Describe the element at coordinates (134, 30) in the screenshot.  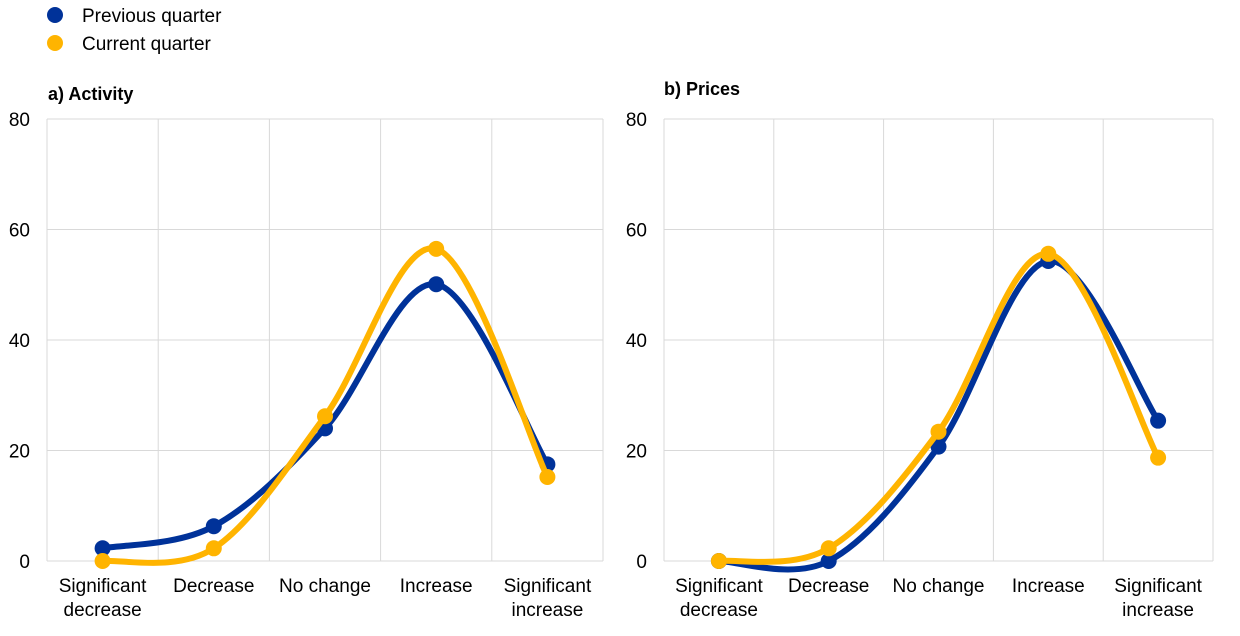
I see `legend: Previous quarter Current quarter` at that location.